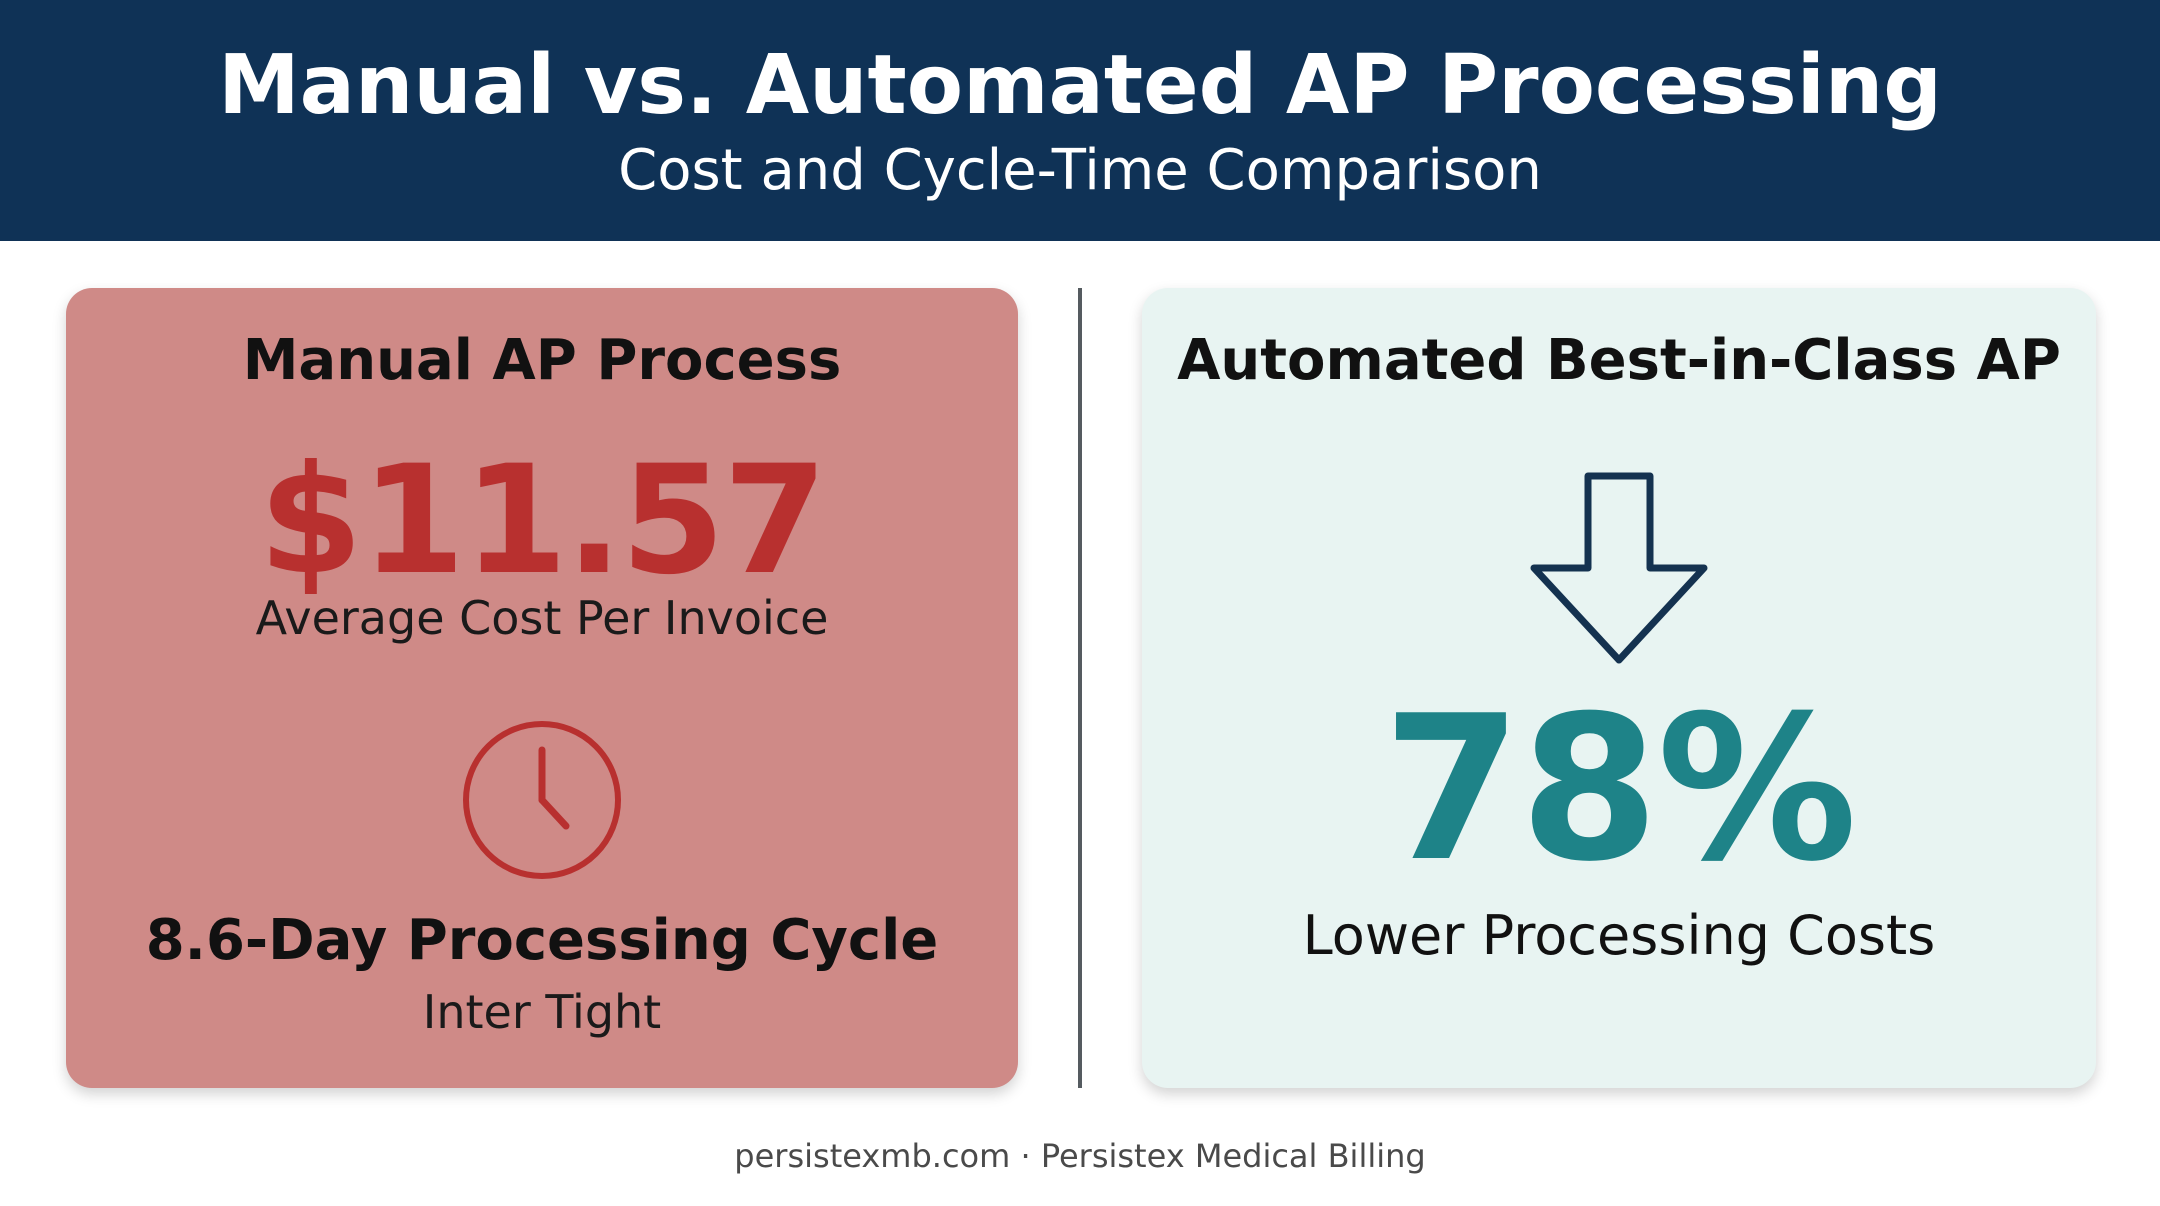  I want to click on cost-reduction-label: Lower Processing Costs, so click(1619, 935).